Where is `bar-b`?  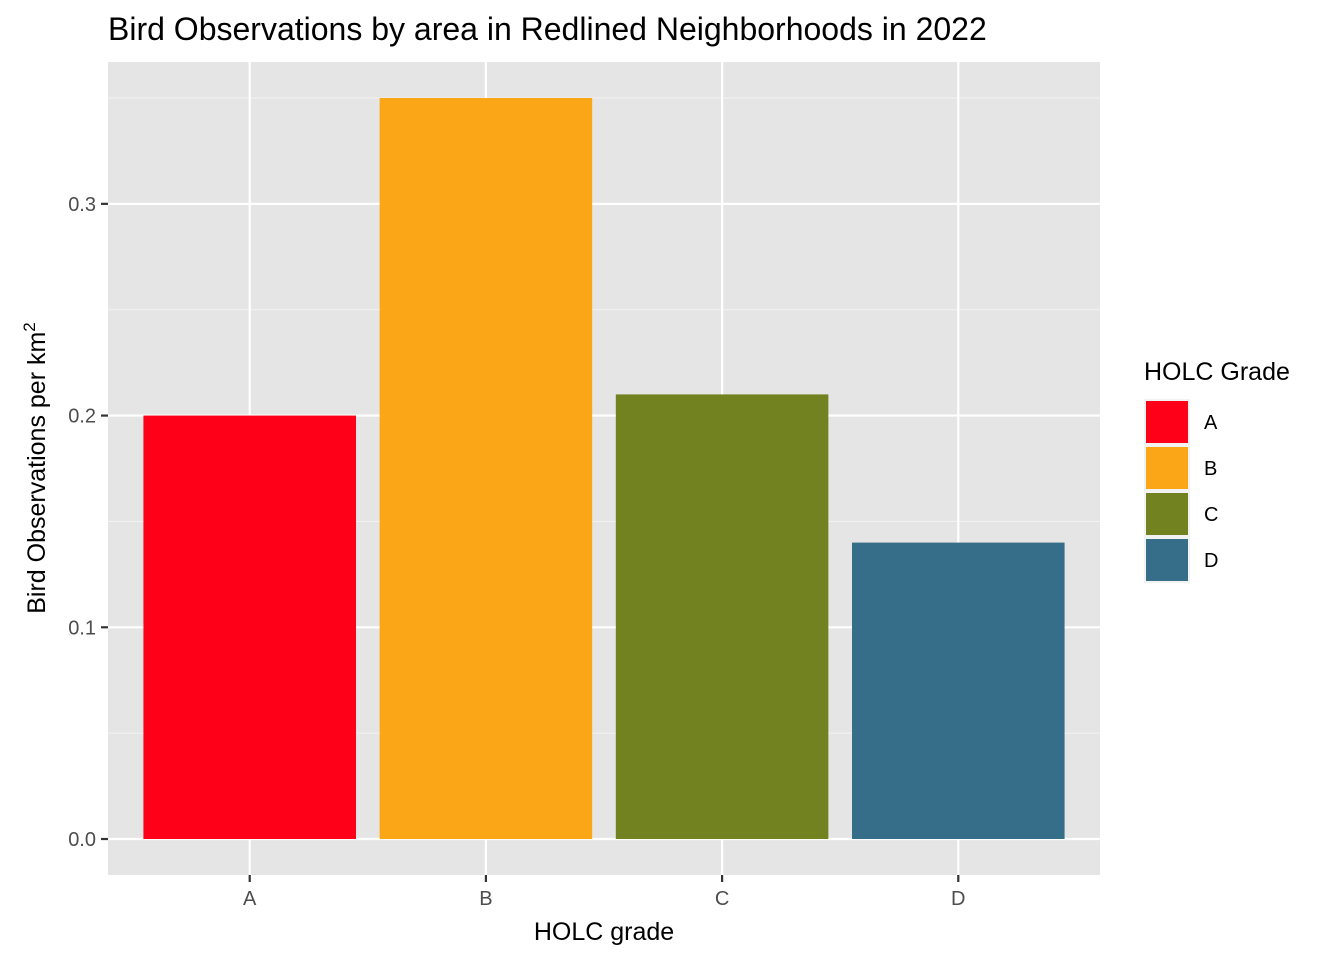 bar-b is located at coordinates (486, 468).